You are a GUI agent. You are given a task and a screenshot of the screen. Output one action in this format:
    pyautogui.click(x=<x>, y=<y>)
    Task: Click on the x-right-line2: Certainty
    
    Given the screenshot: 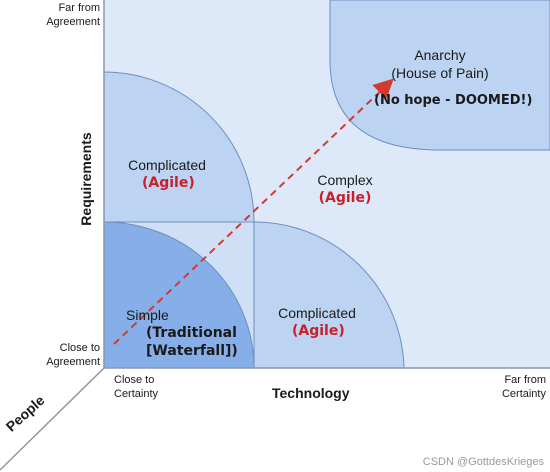 What is the action you would take?
    pyautogui.click(x=523, y=394)
    